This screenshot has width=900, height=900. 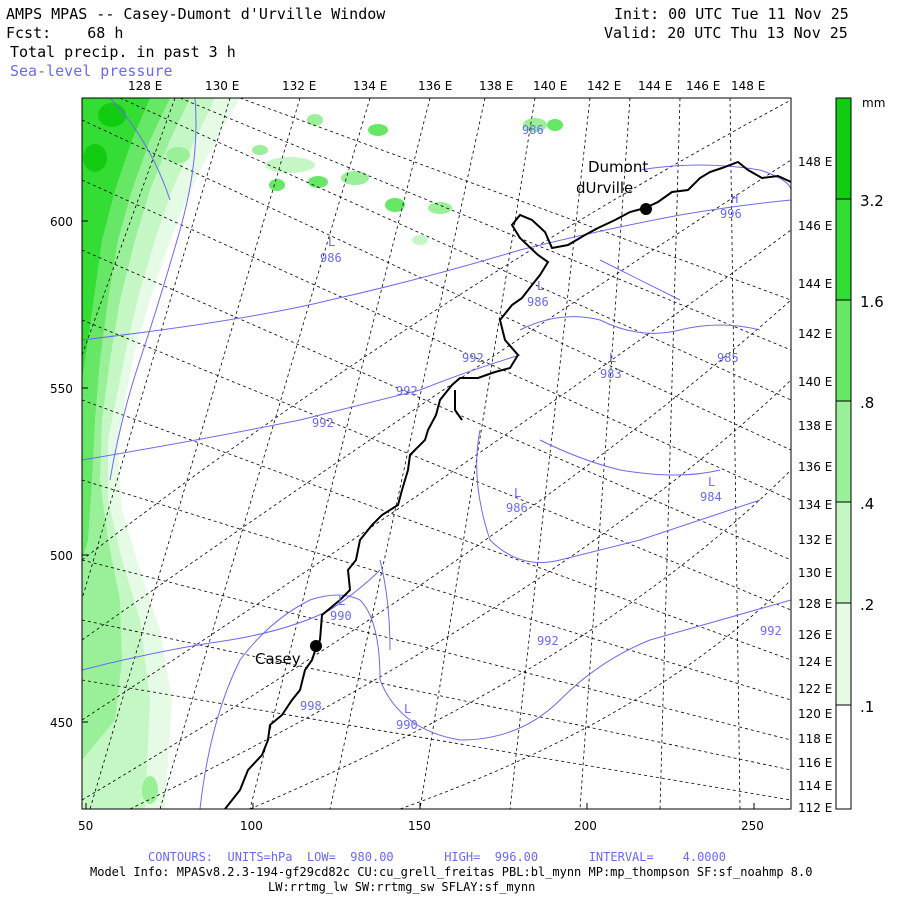 What do you see at coordinates (815, 162) in the screenshot?
I see `svg-text: 148 E` at bounding box center [815, 162].